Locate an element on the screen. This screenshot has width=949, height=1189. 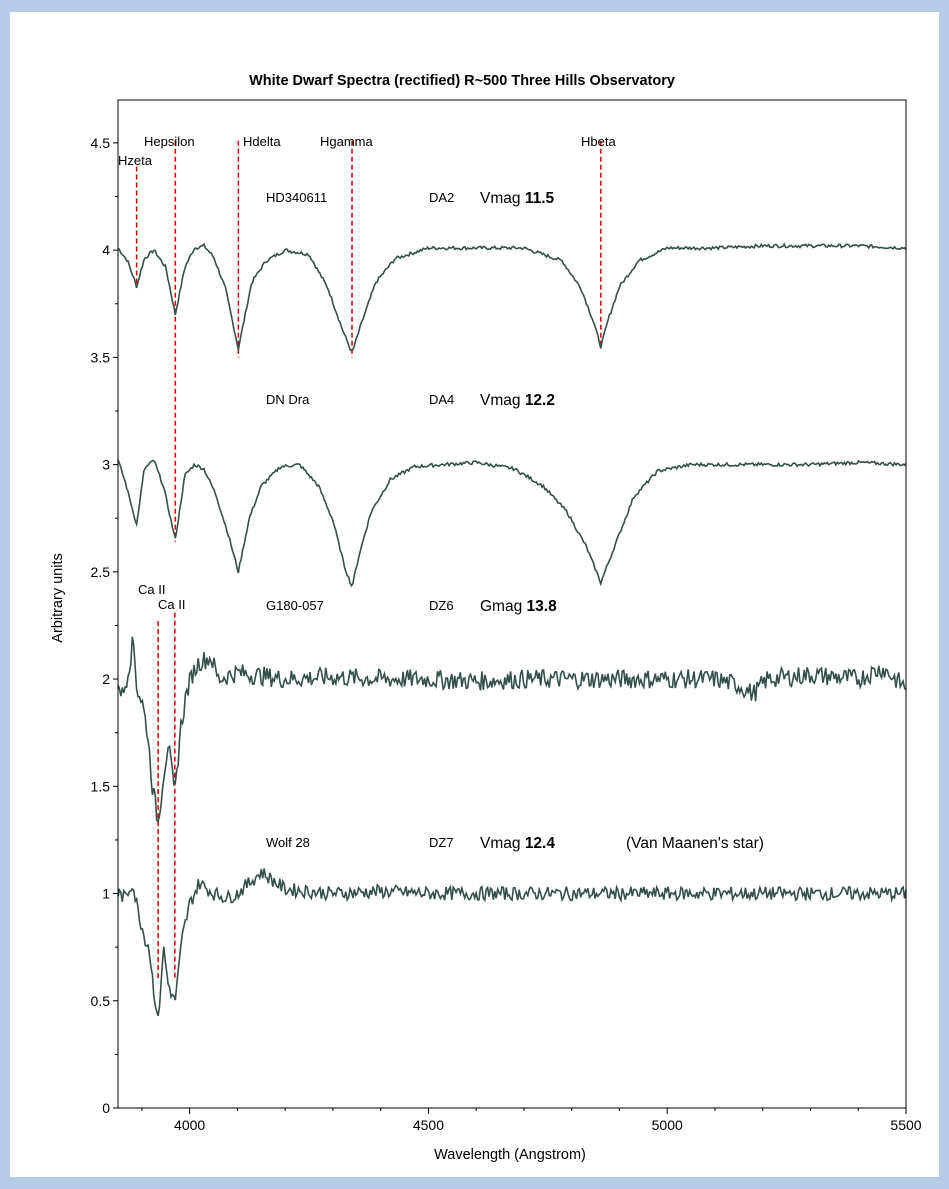
y-tick-label: 2.5 is located at coordinates (101, 572).